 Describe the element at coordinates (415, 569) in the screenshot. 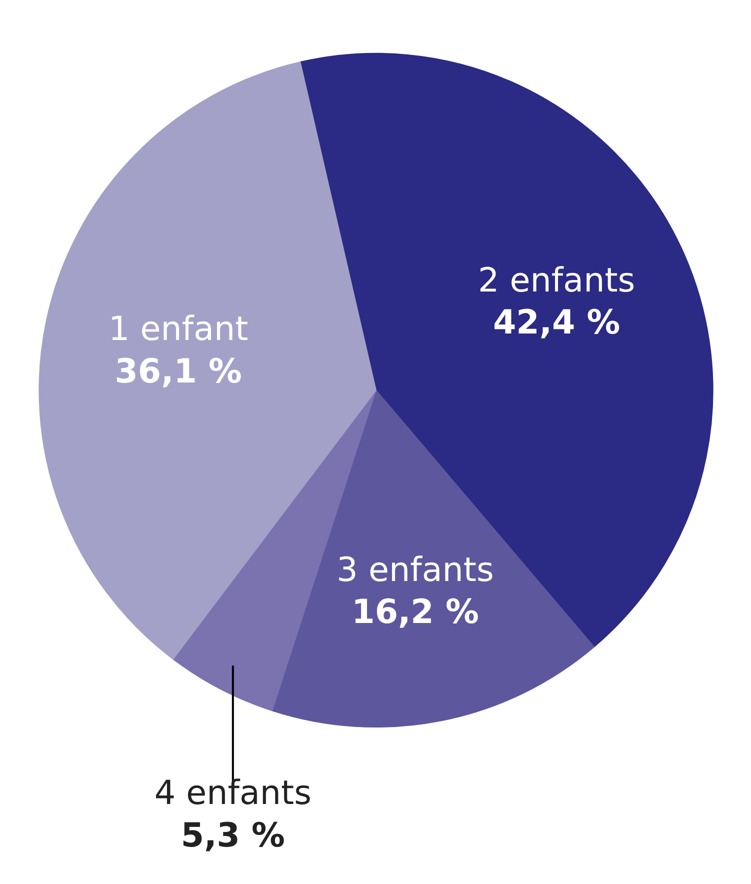

I see `slice-label: 3 enfants` at that location.